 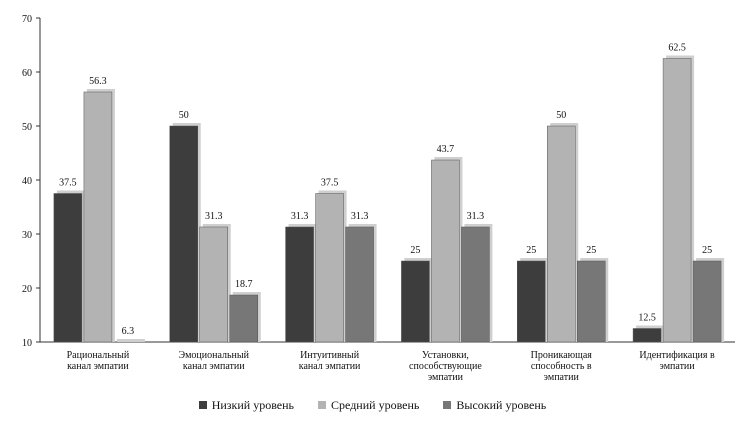 What do you see at coordinates (130, 340) in the screenshot?
I see `bar-shadow` at bounding box center [130, 340].